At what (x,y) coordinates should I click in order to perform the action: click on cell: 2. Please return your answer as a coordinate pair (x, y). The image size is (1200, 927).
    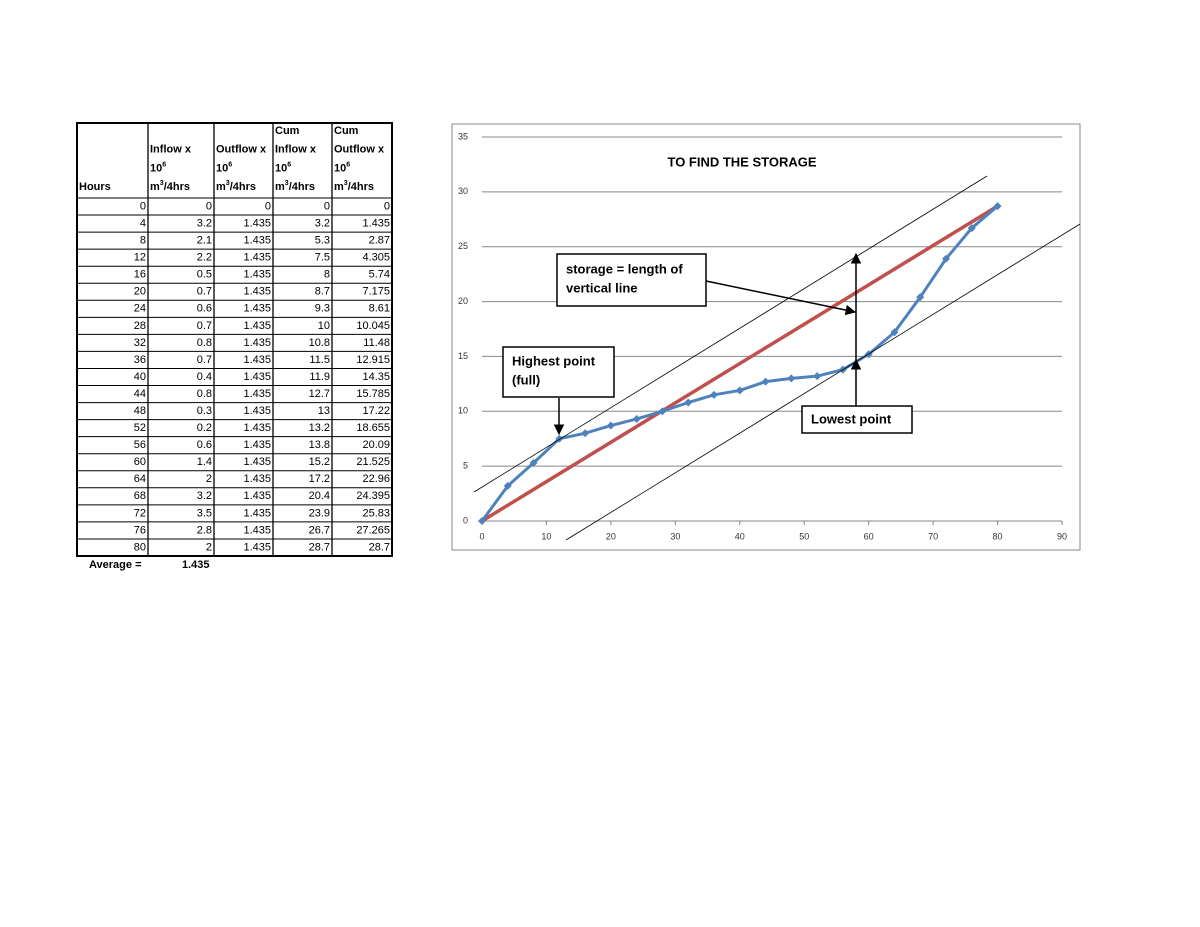
    Looking at the image, I should click on (209, 479).